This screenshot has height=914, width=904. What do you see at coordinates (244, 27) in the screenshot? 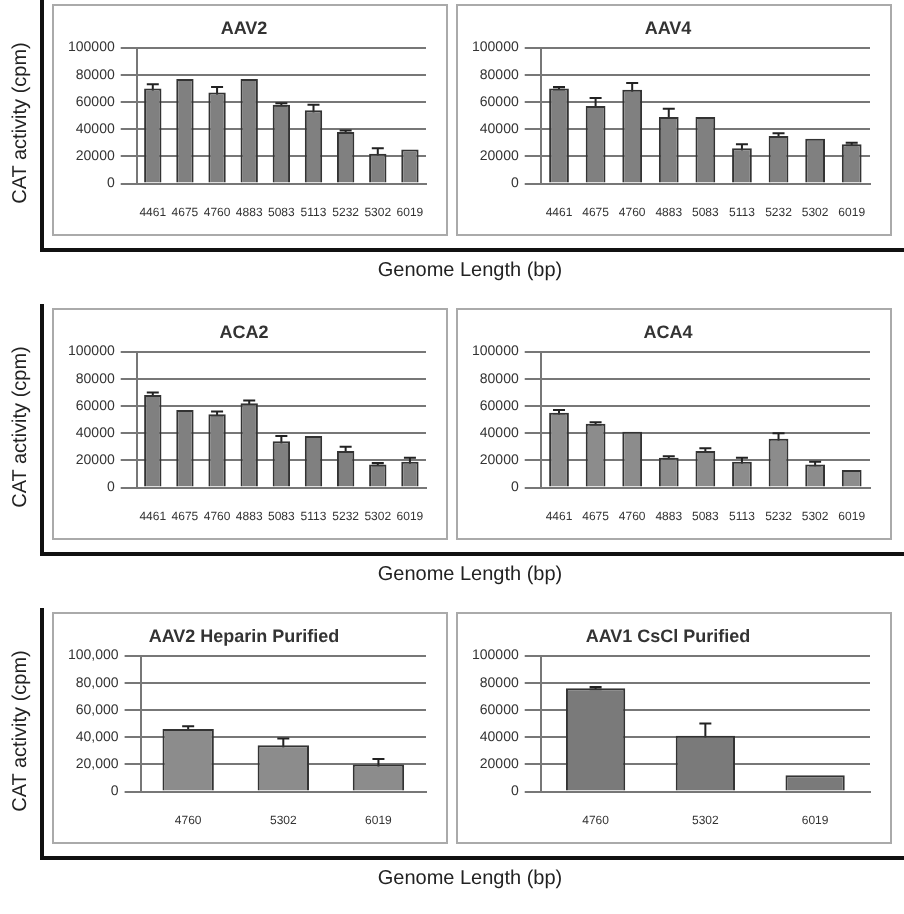
I see `chart-title: AAV2` at bounding box center [244, 27].